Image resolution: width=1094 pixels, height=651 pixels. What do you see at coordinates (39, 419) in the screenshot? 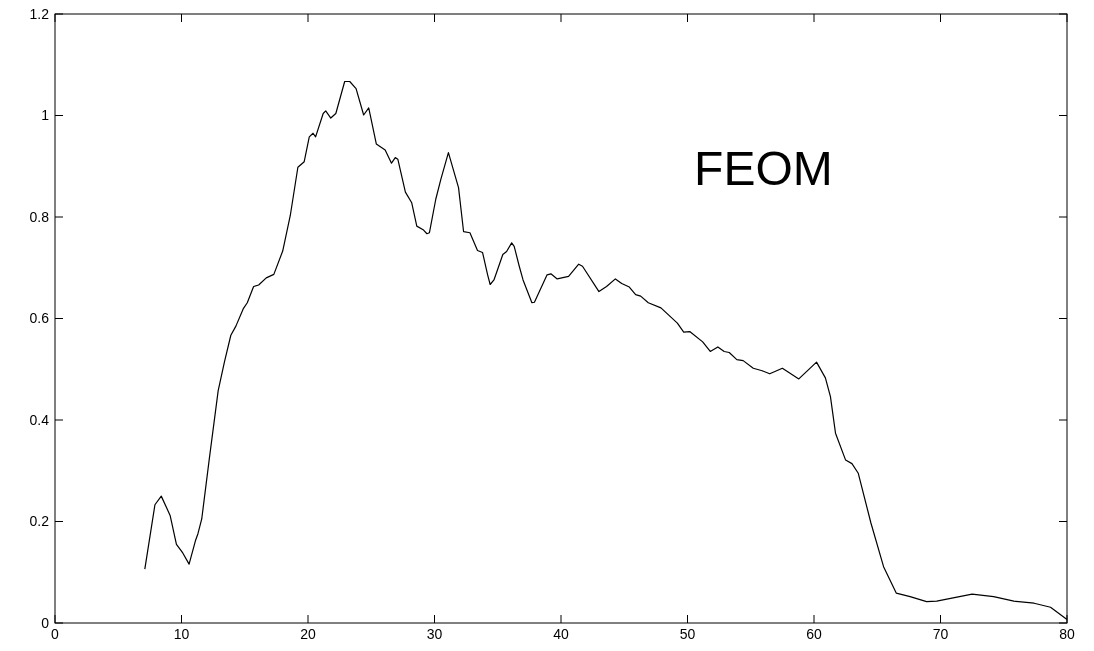
I see `y-tick-label: 0.4` at bounding box center [39, 419].